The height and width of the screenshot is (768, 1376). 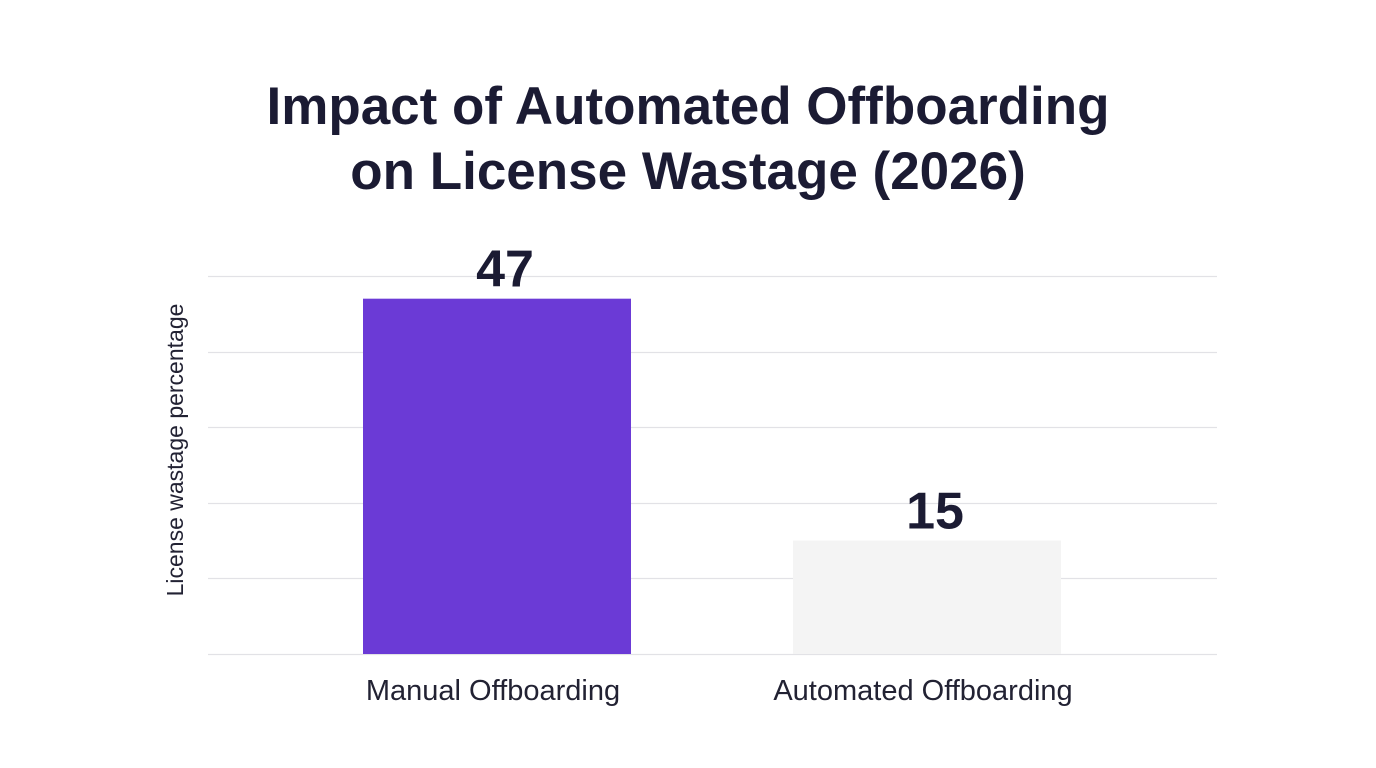 What do you see at coordinates (927, 597) in the screenshot?
I see `bar-automated-offboarding` at bounding box center [927, 597].